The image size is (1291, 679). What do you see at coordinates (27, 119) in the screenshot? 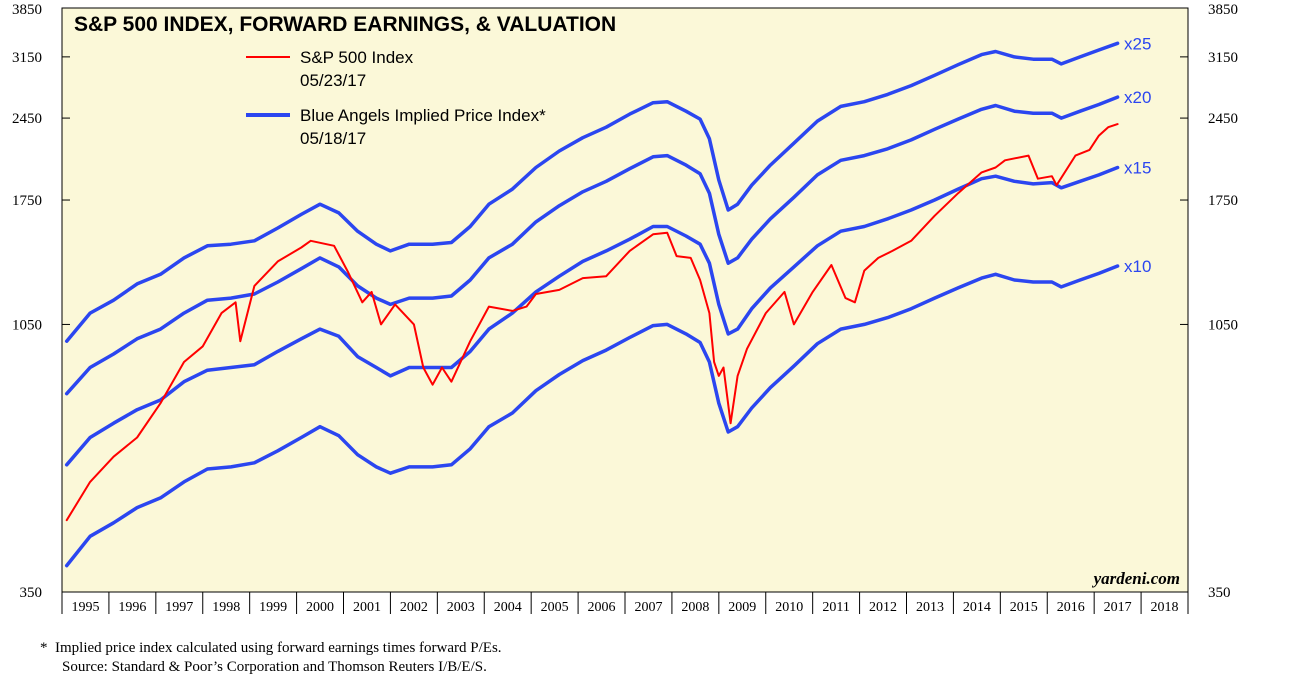
I see `y-tick-label-left: 2450` at bounding box center [27, 119].